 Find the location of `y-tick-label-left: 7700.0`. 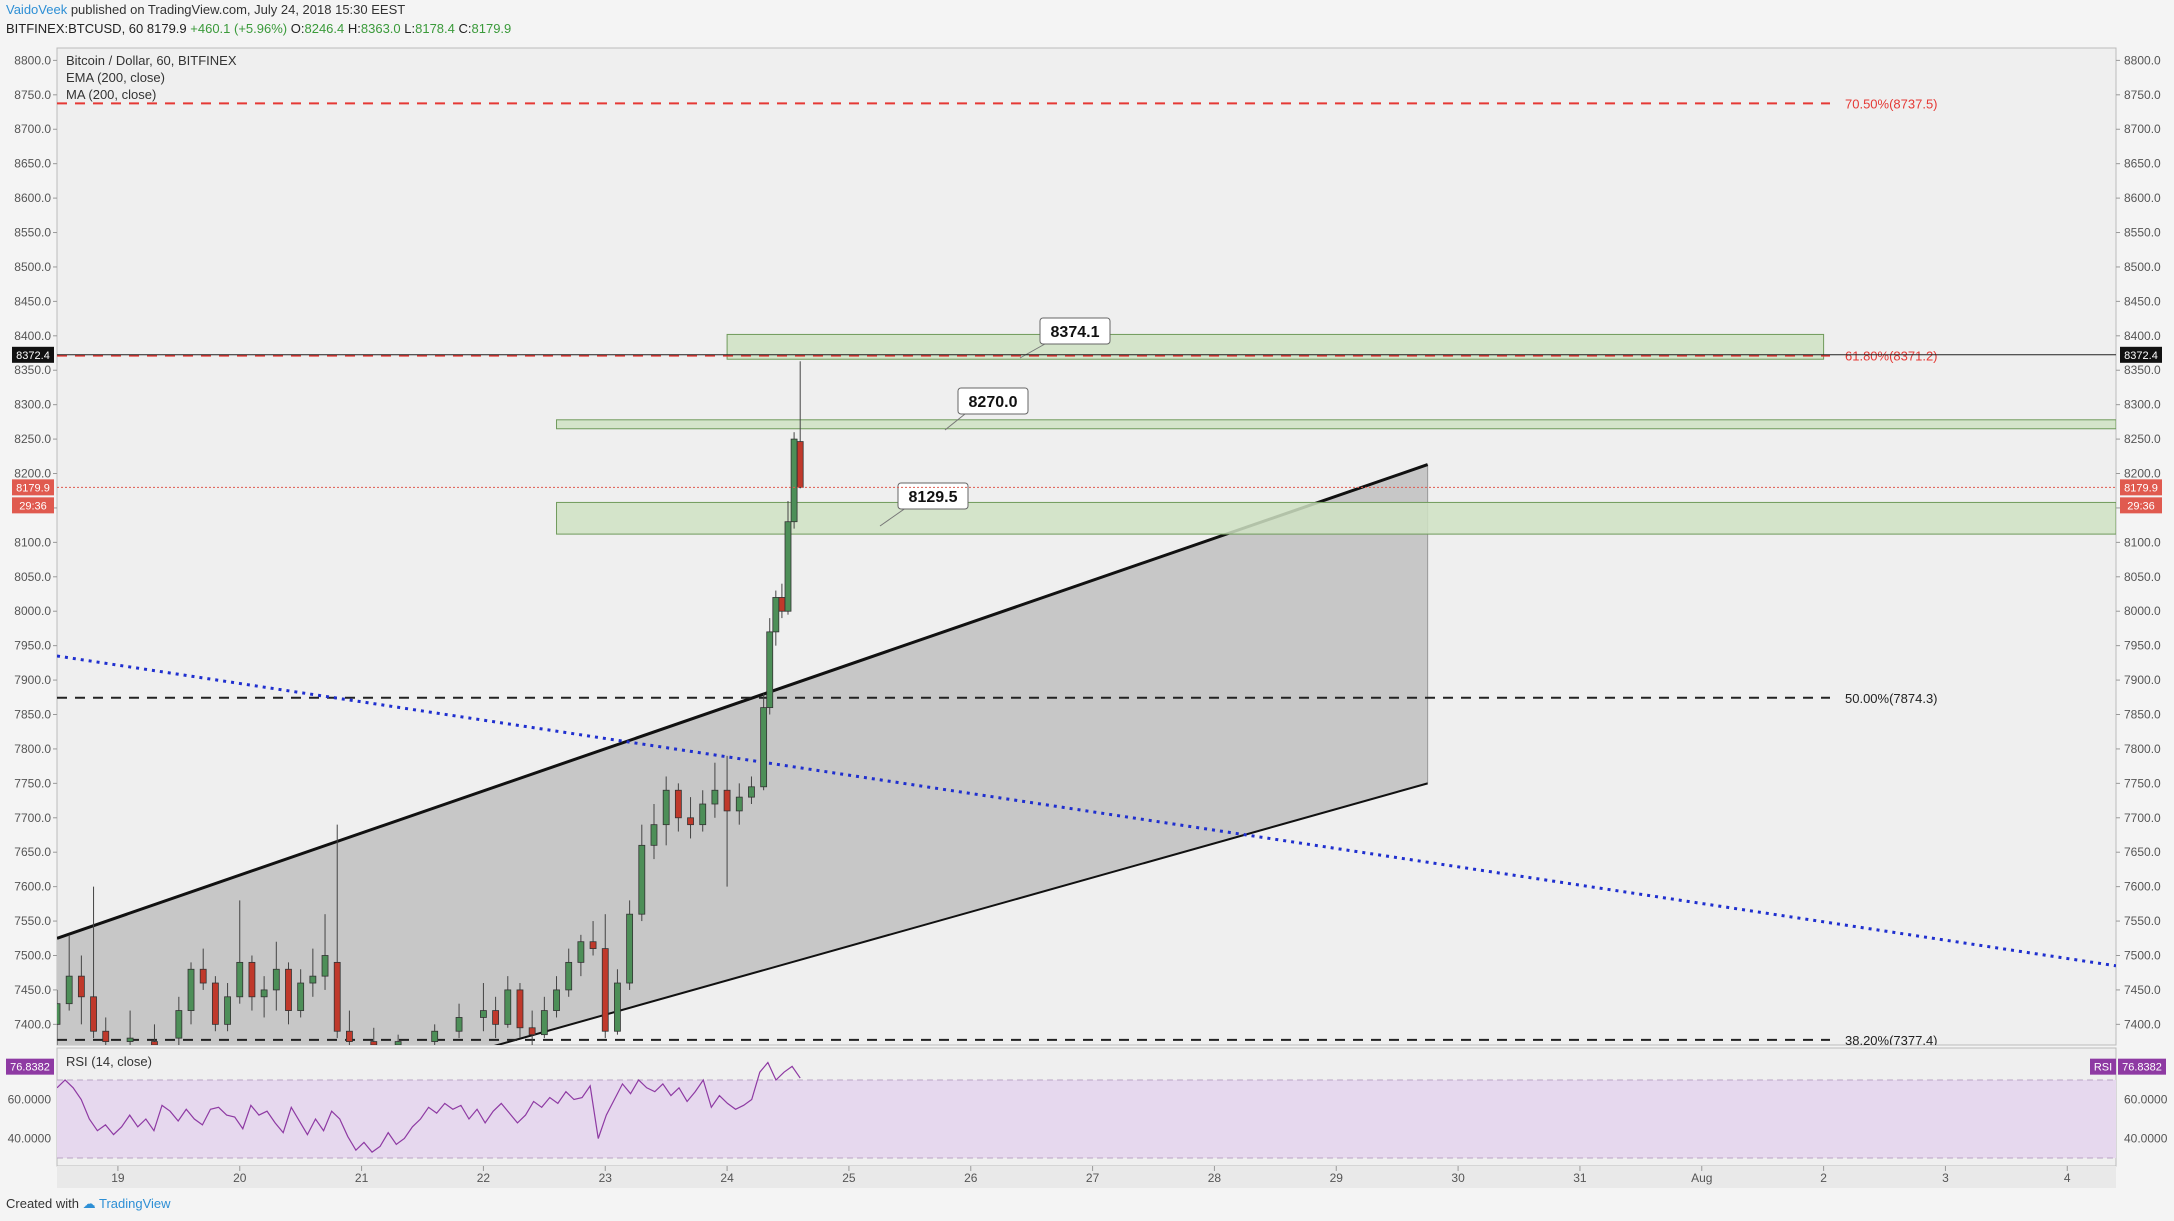

y-tick-label-left: 7700.0 is located at coordinates (32, 818).